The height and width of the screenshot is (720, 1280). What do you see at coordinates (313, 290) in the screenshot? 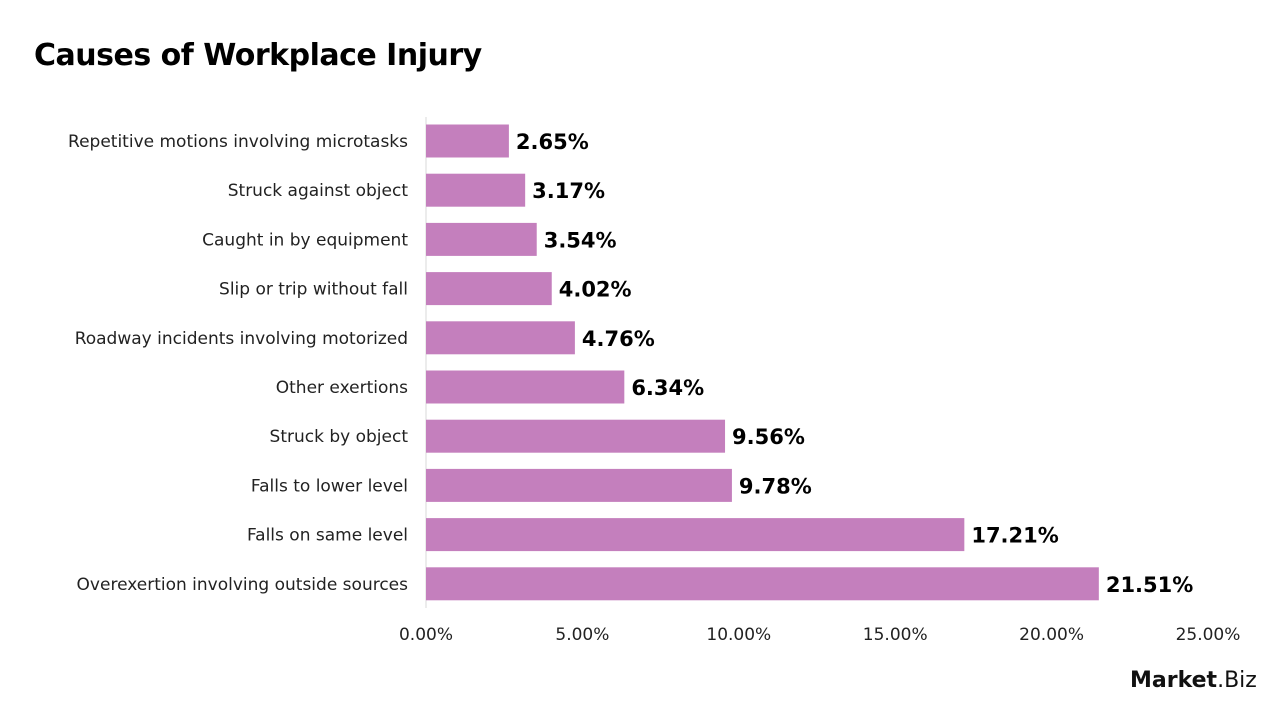
I see `category-label: Slip or trip without fall` at bounding box center [313, 290].